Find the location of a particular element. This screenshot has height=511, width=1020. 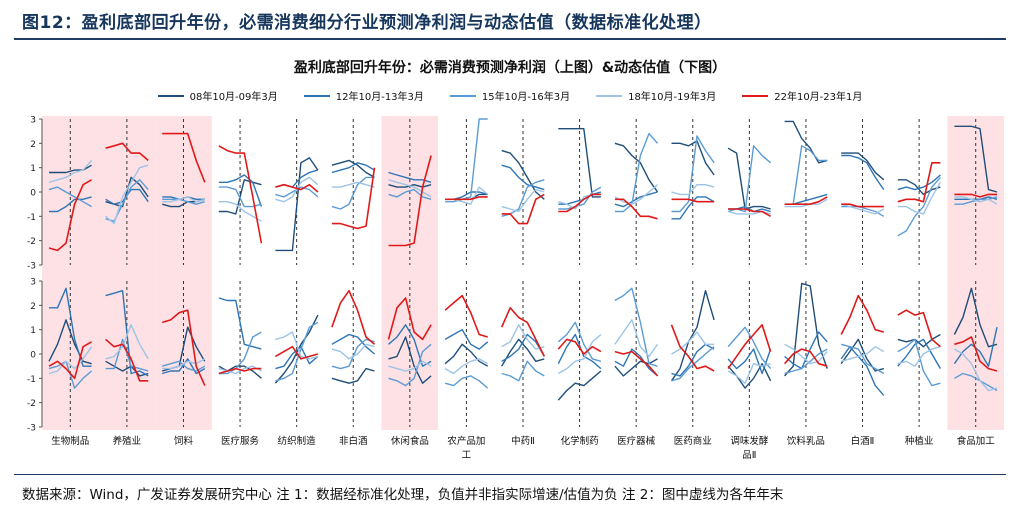

category-label: 医疗器械 is located at coordinates (636, 441).